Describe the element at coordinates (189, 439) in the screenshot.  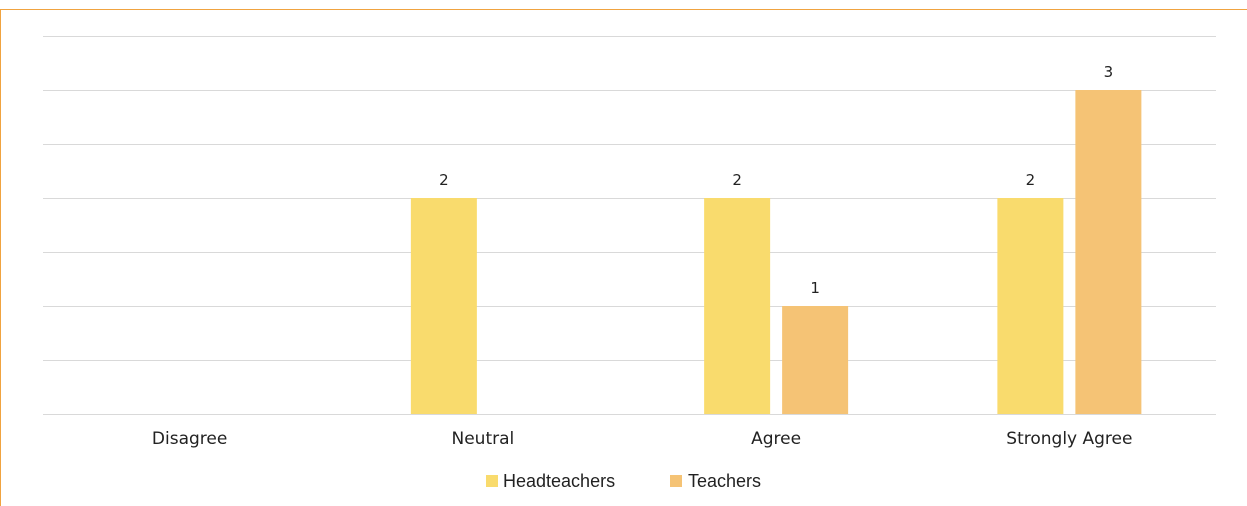
I see `category-label: Disagree` at that location.